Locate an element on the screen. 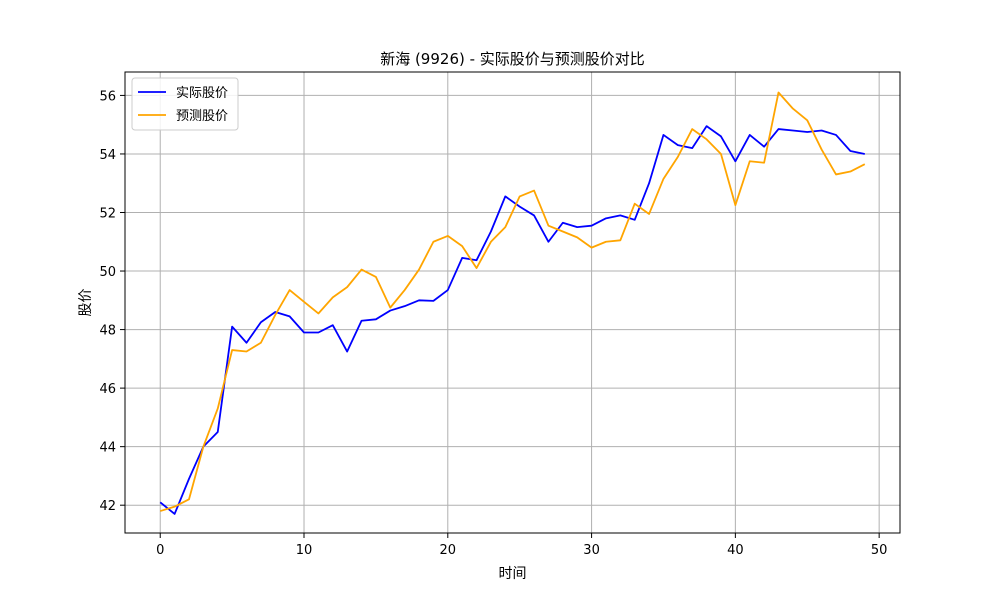 Image resolution: width=1000 pixels, height=600 pixels. legend-label-actual: 实际股价 is located at coordinates (202, 93).